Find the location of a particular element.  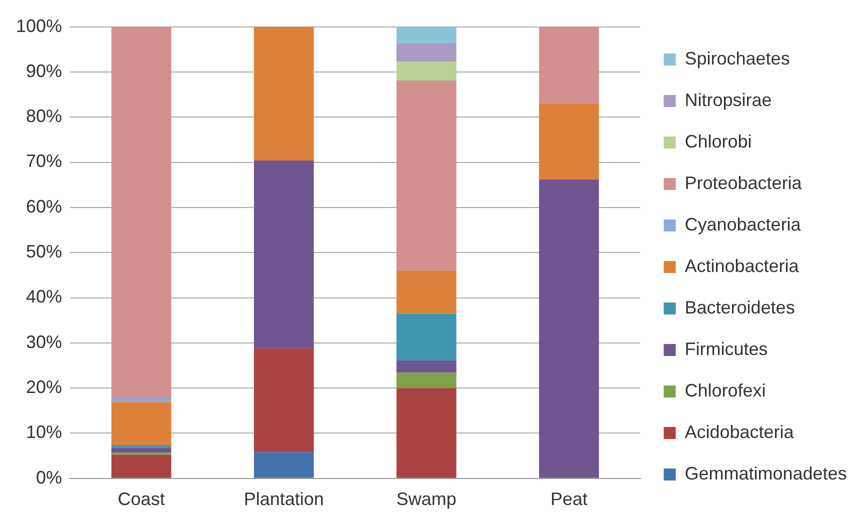

legend-label: Chlorobi is located at coordinates (718, 141).